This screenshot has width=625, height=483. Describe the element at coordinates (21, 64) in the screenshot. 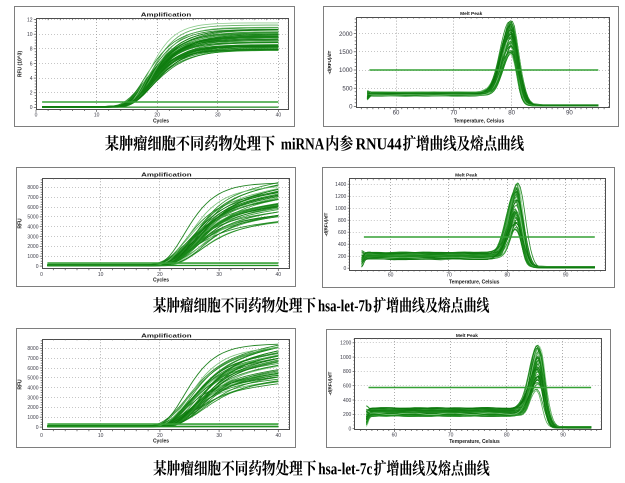

I see `svg-text: RFU (10^3)` at that location.